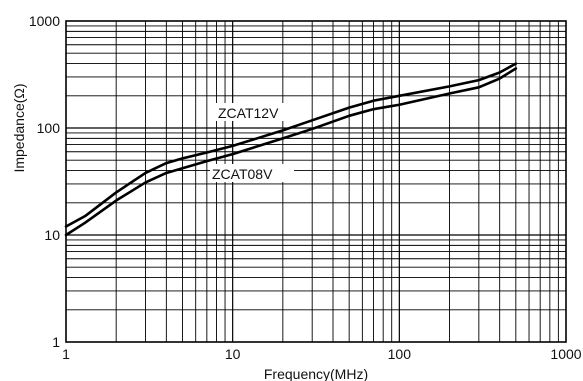 This screenshot has height=381, width=583. What do you see at coordinates (52, 235) in the screenshot?
I see `y-tick-label: 10` at bounding box center [52, 235].